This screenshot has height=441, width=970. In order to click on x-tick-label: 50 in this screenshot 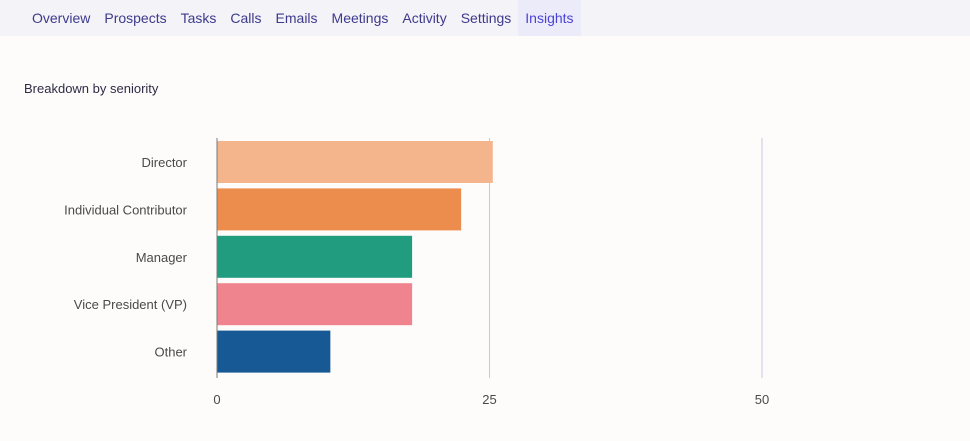, I will do `click(762, 399)`.